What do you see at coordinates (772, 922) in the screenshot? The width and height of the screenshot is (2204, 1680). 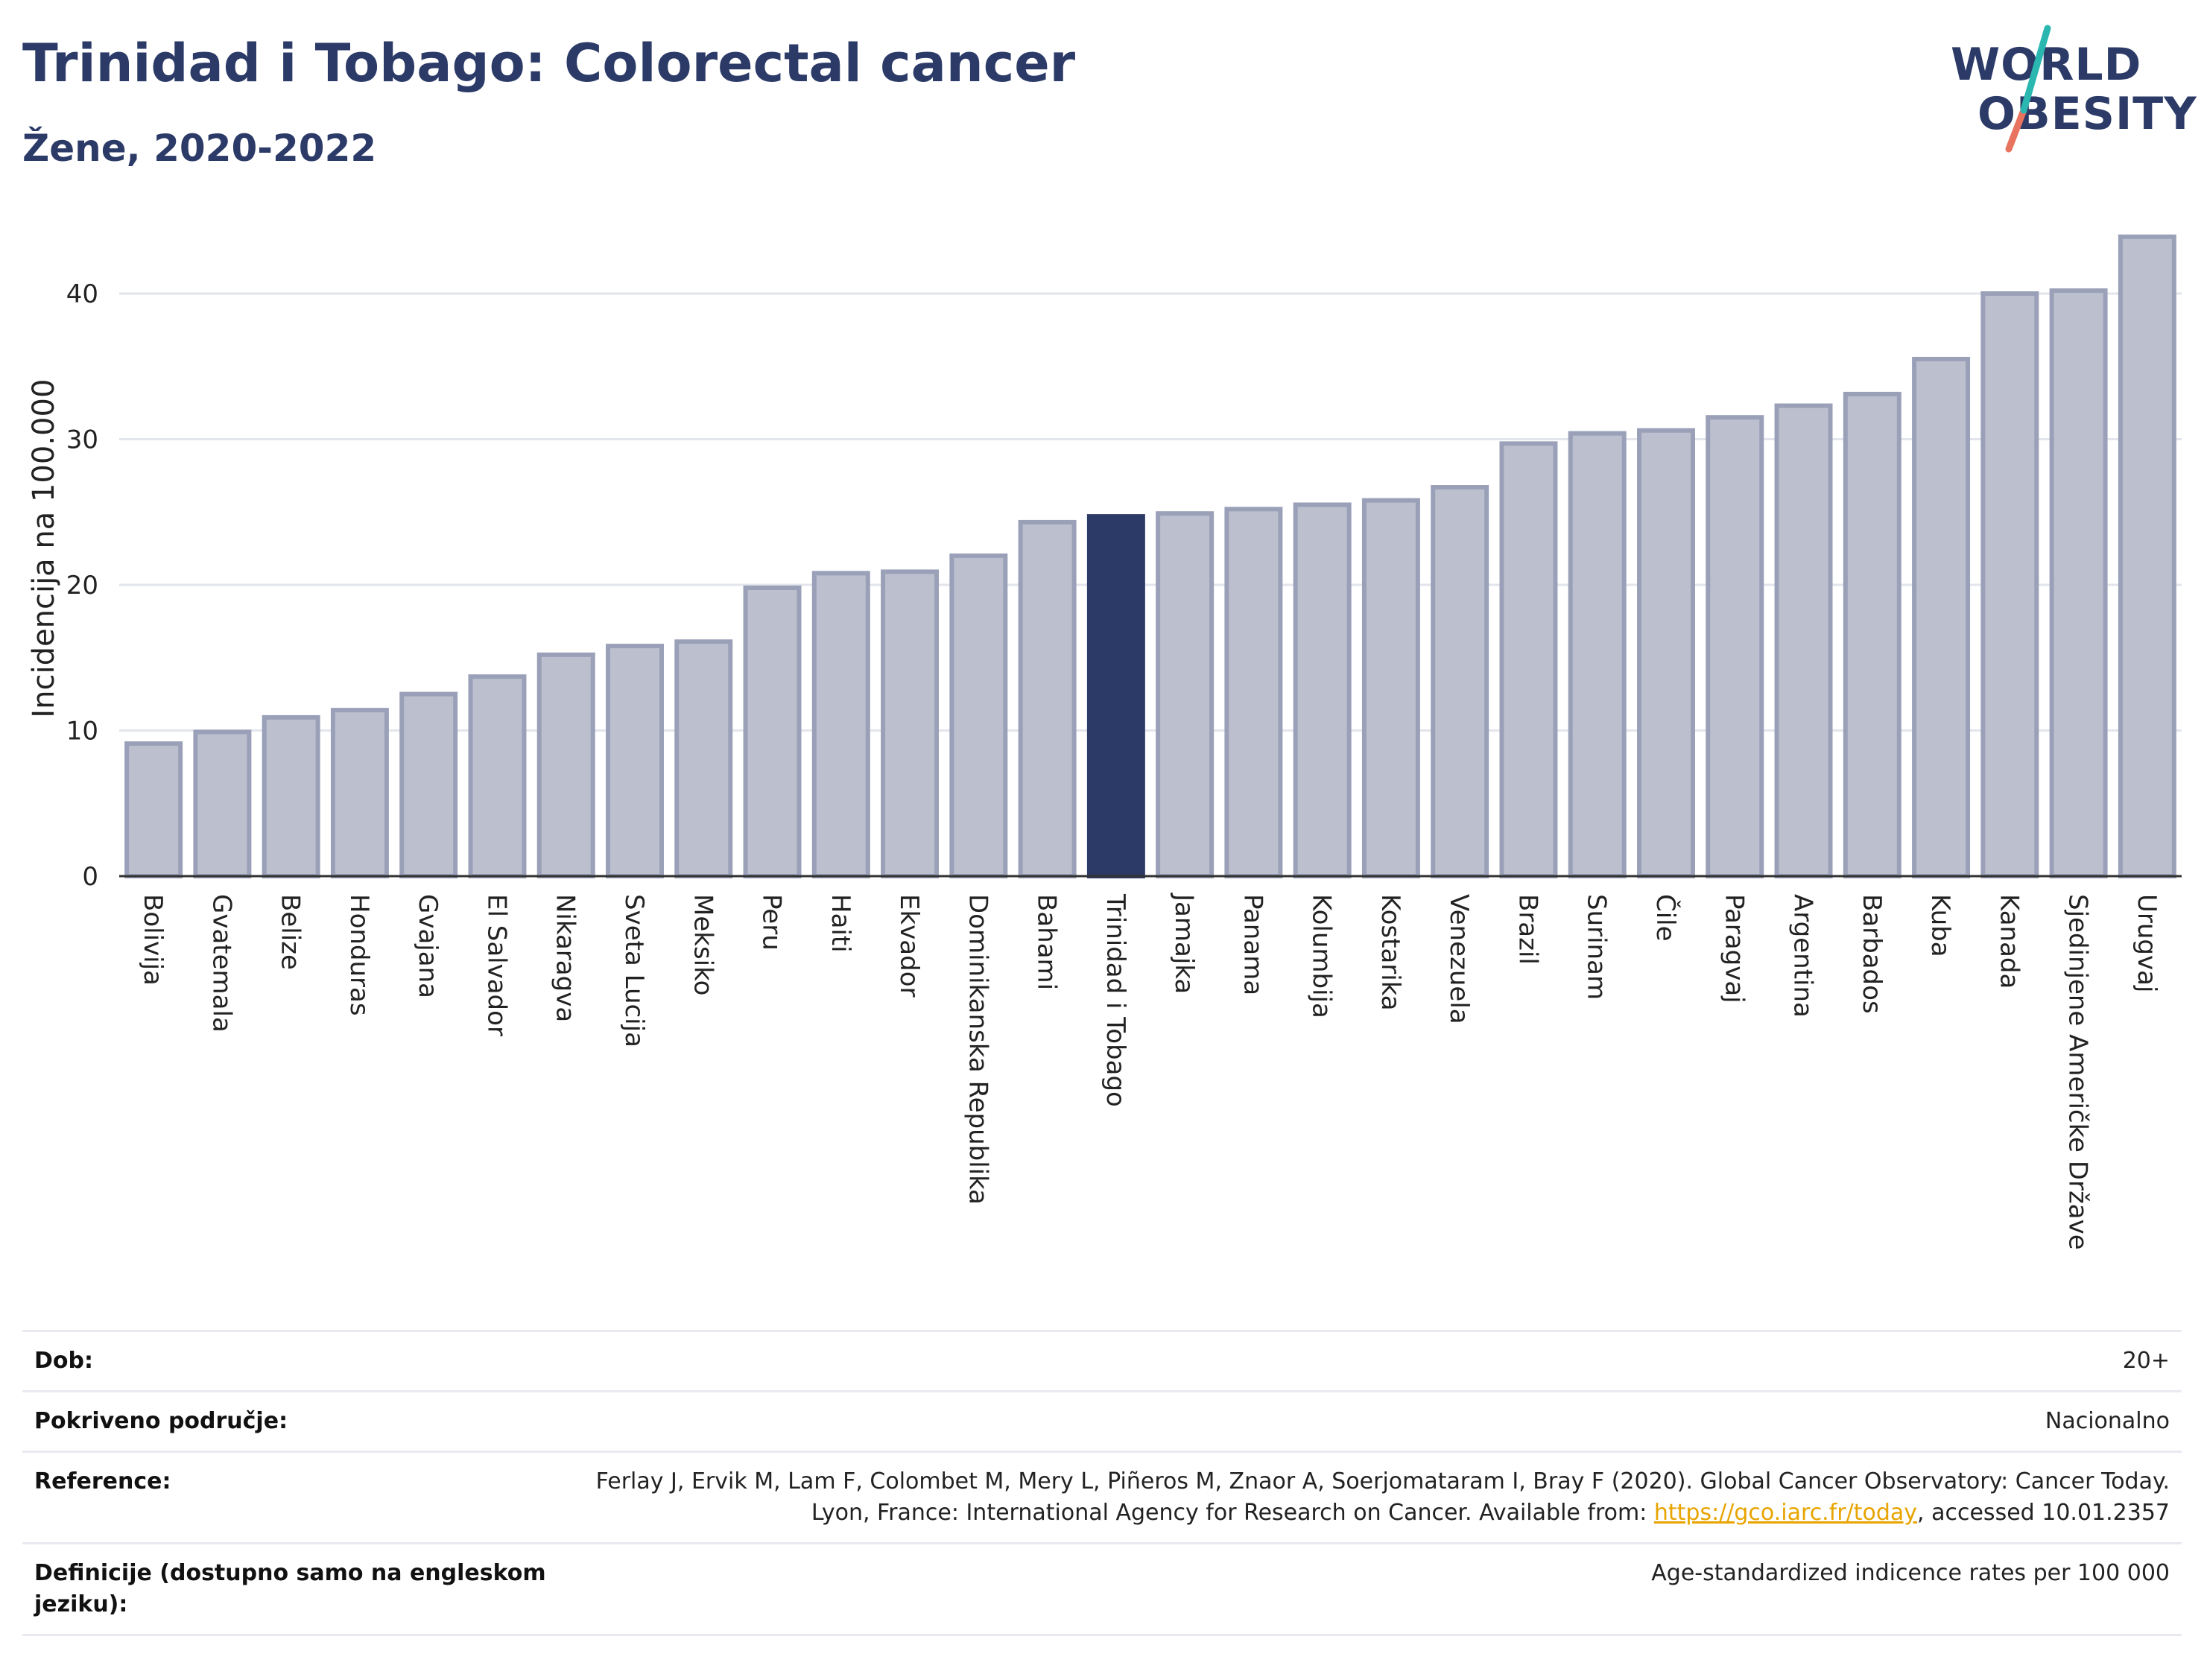 I see `x-tick-label: Peru` at bounding box center [772, 922].